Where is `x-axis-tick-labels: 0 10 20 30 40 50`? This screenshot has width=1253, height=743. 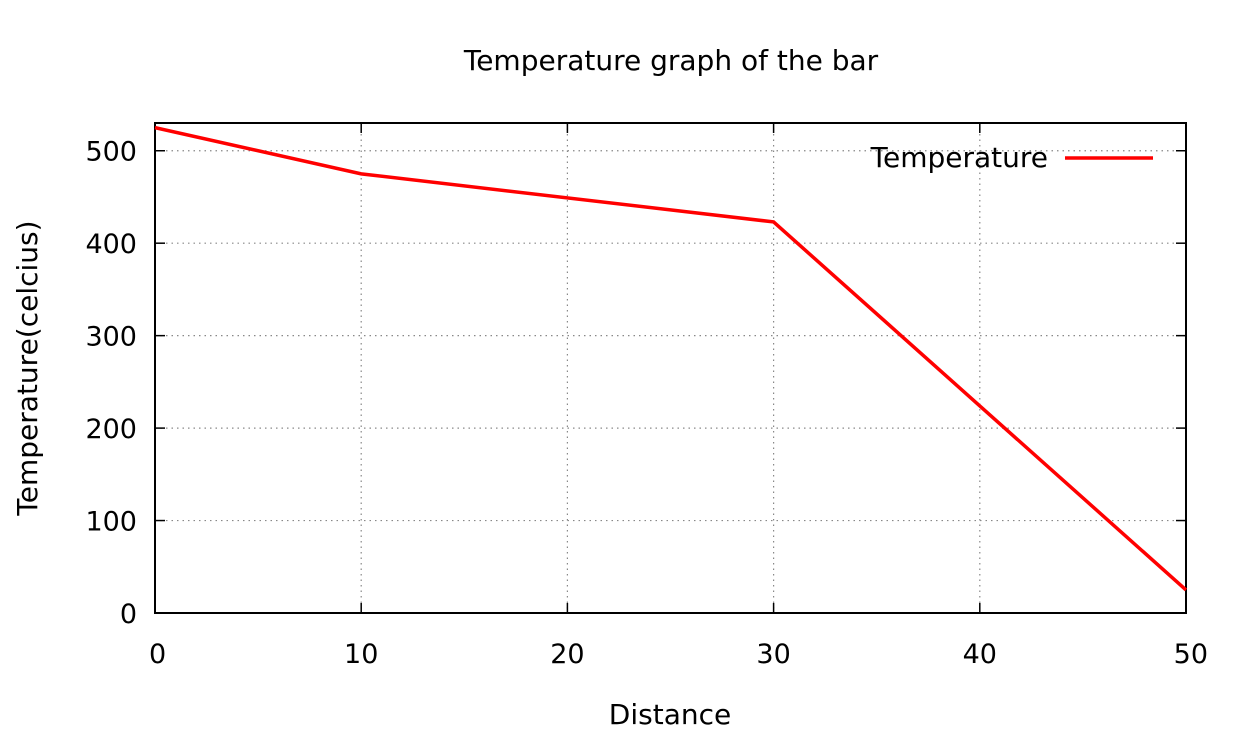
x-axis-tick-labels: 0 10 20 30 40 50 is located at coordinates (678, 654).